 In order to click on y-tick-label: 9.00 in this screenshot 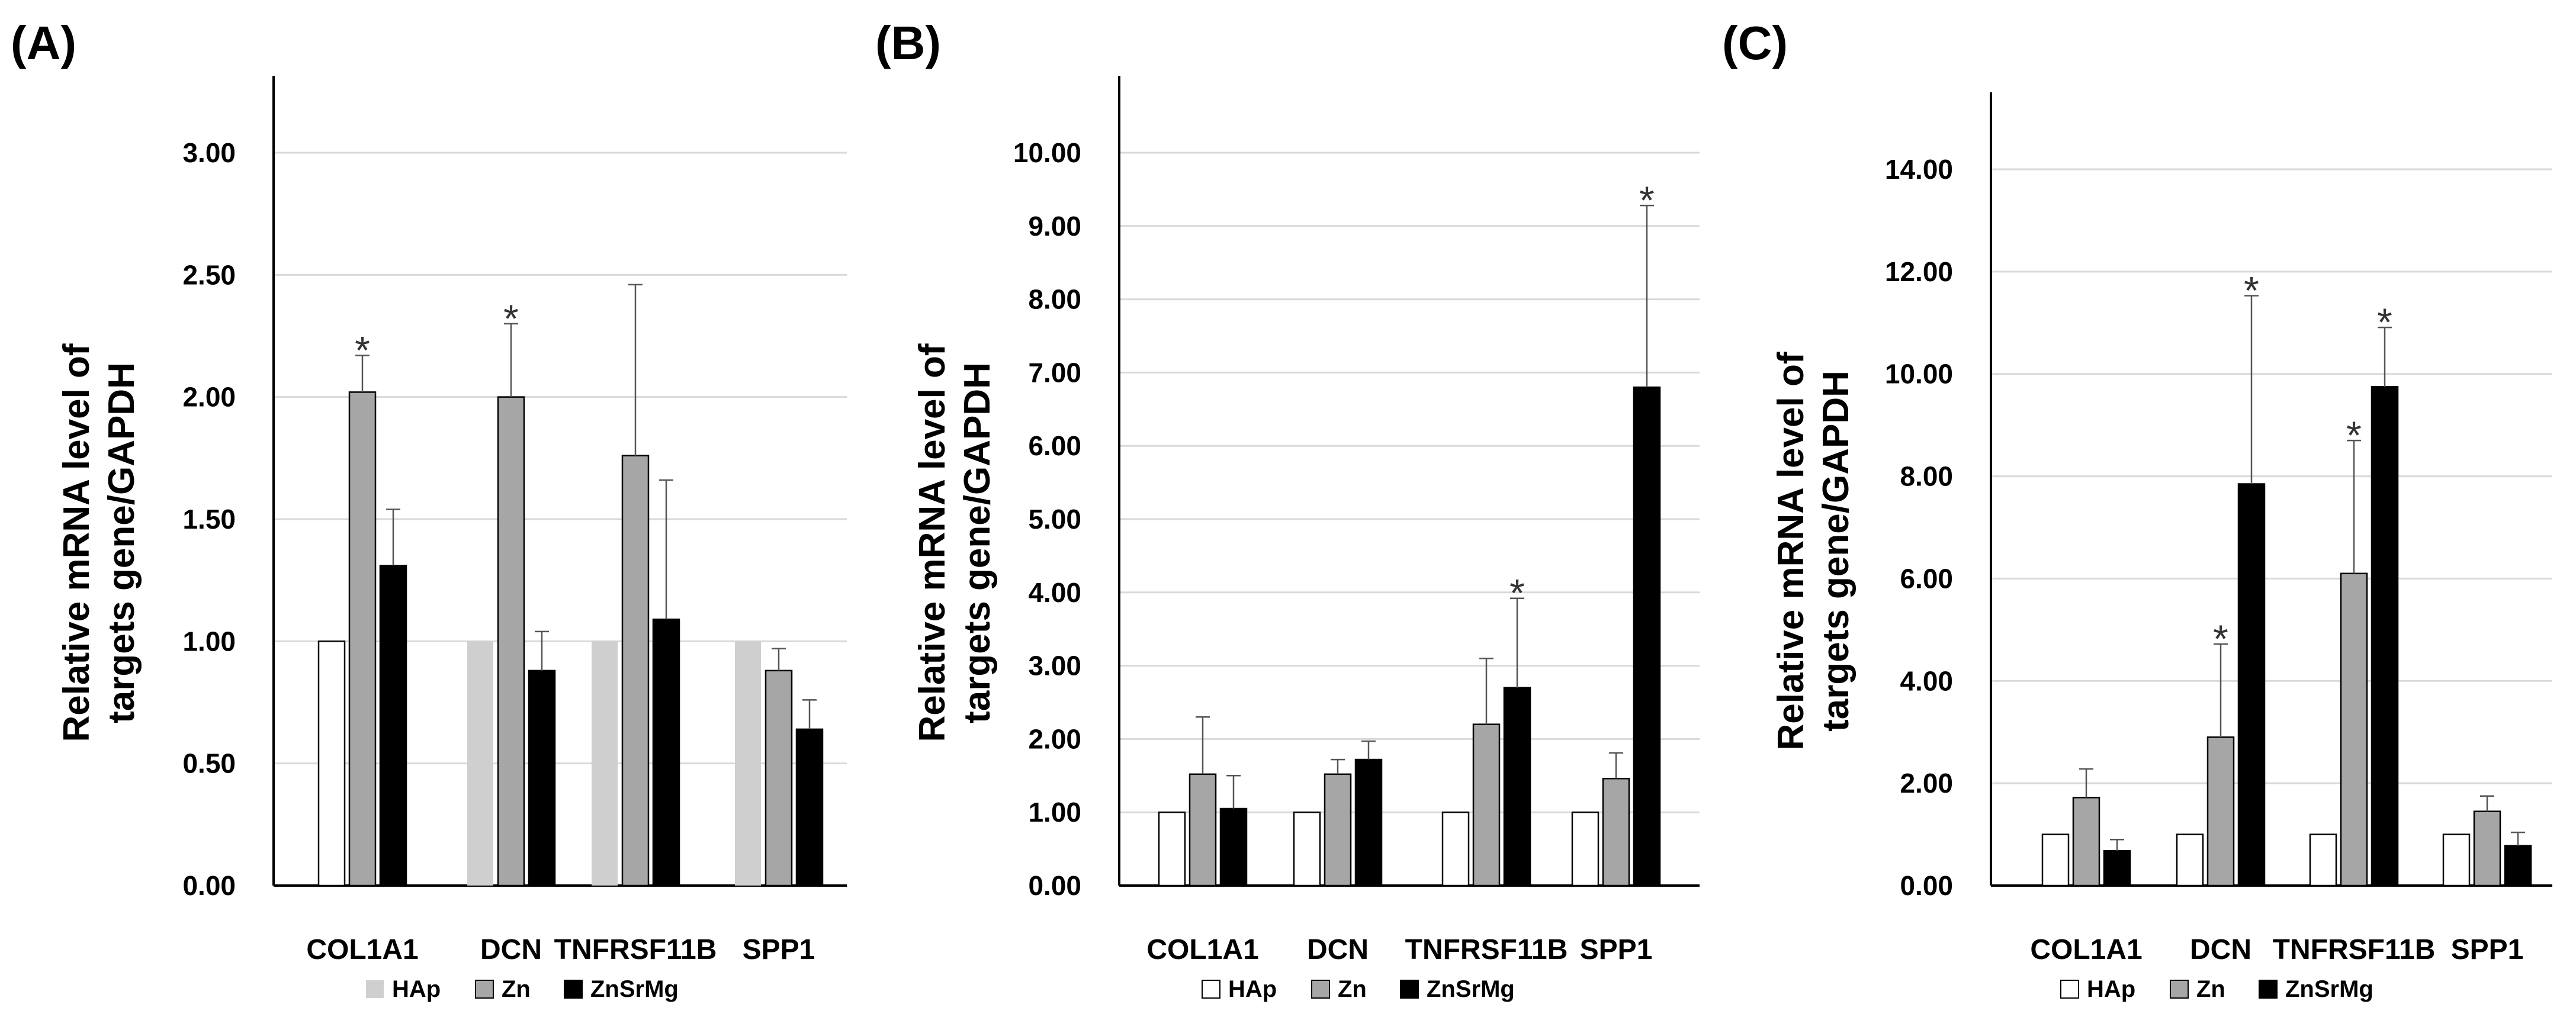, I will do `click(1054, 226)`.